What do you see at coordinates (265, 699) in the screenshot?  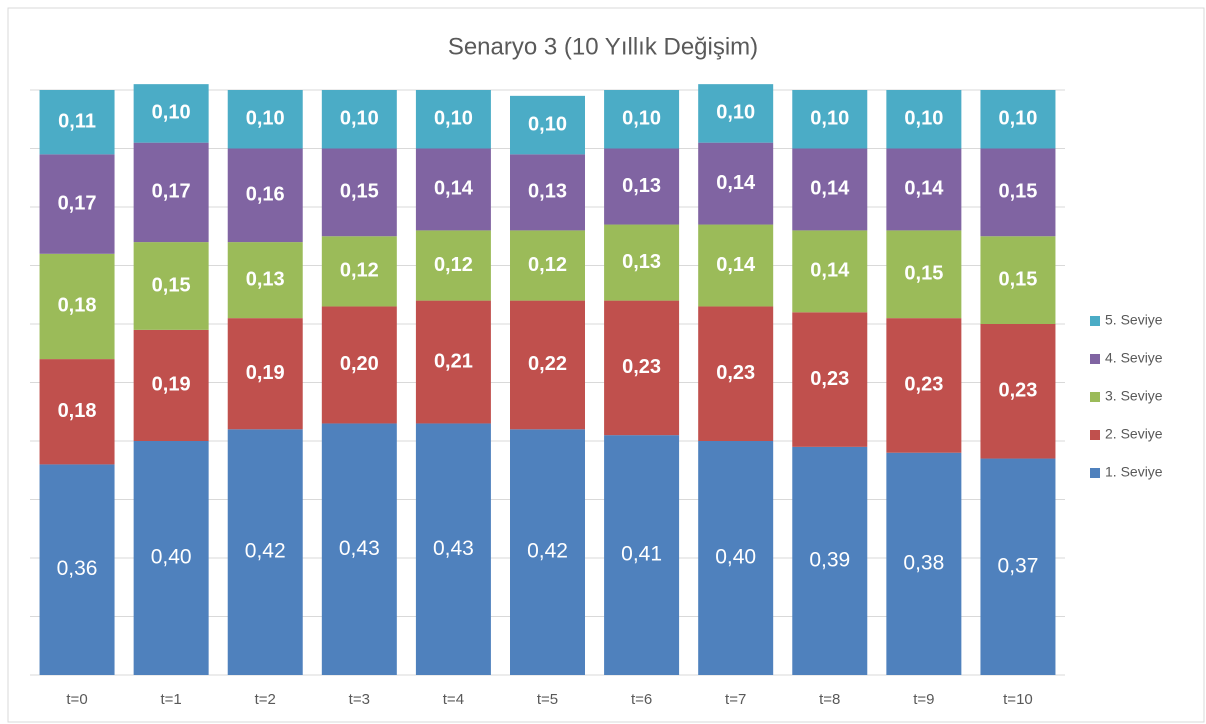 I see `x-tick-label: t=2` at bounding box center [265, 699].